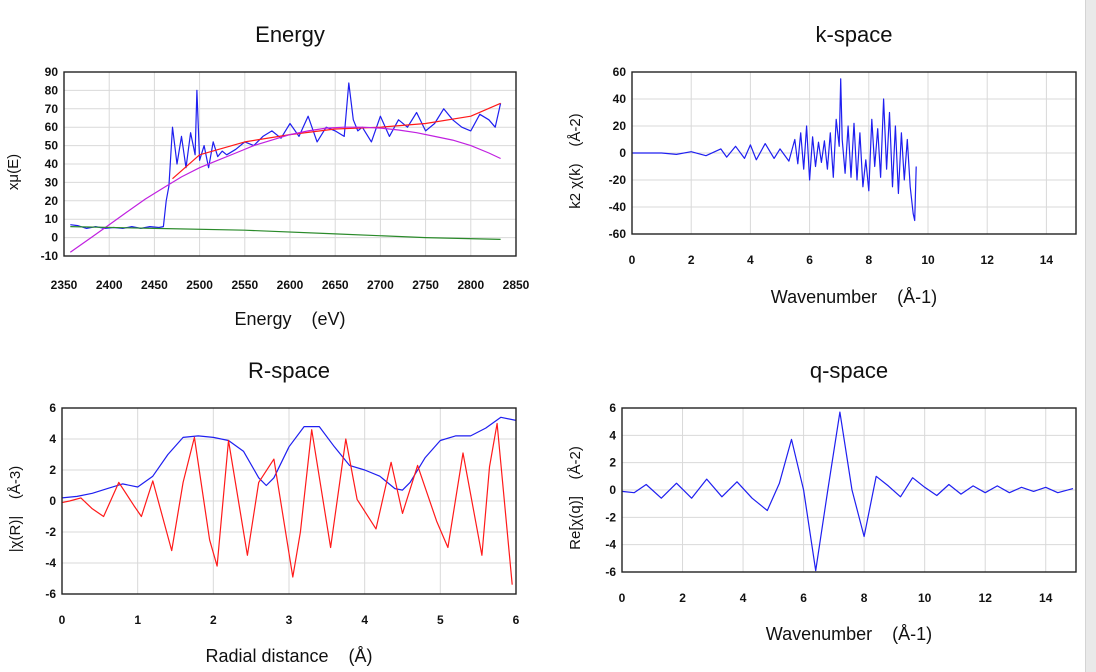 The width and height of the screenshot is (1096, 672). I want to click on kspace-x-tick-label: 8, so click(868, 260).